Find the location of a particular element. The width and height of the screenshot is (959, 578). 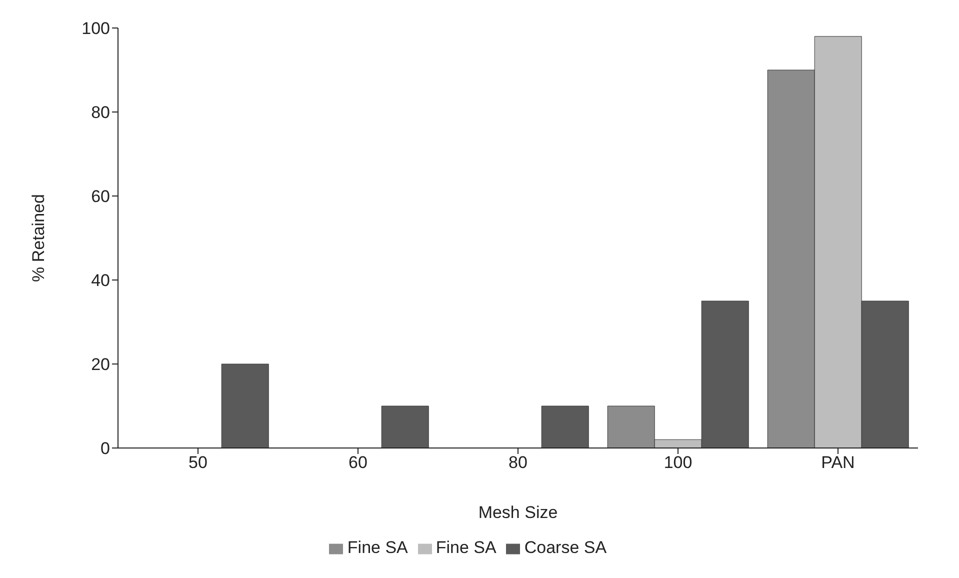

x-tick-label: 100 is located at coordinates (678, 462).